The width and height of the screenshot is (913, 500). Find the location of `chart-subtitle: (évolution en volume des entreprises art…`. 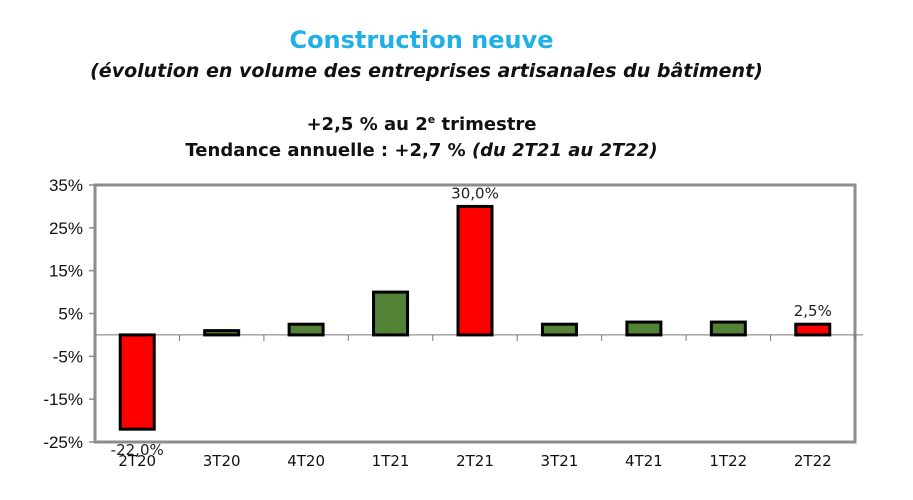

chart-subtitle: (évolution en volume des entreprises art… is located at coordinates (426, 71).